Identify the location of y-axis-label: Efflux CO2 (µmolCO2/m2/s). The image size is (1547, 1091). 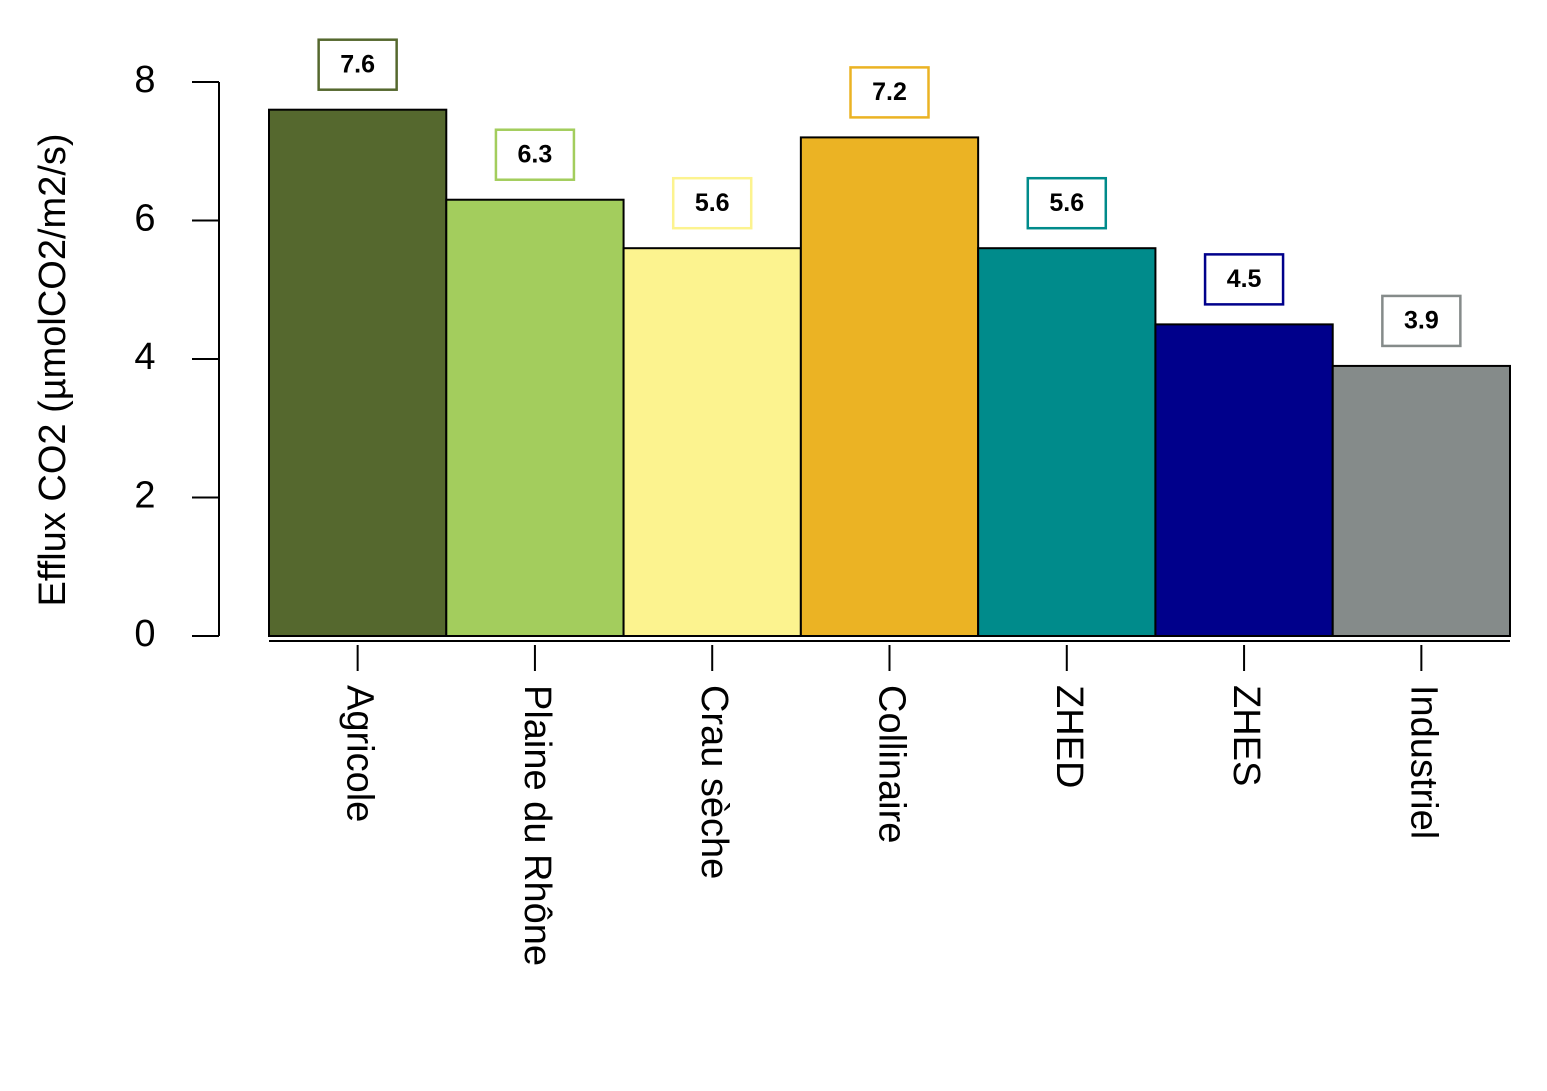
(53, 369).